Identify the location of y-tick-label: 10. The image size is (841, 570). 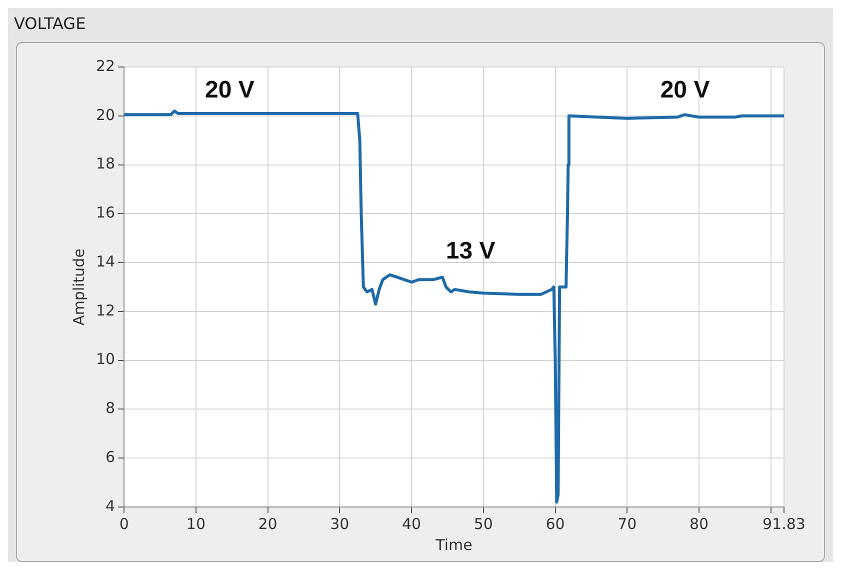
(106, 359).